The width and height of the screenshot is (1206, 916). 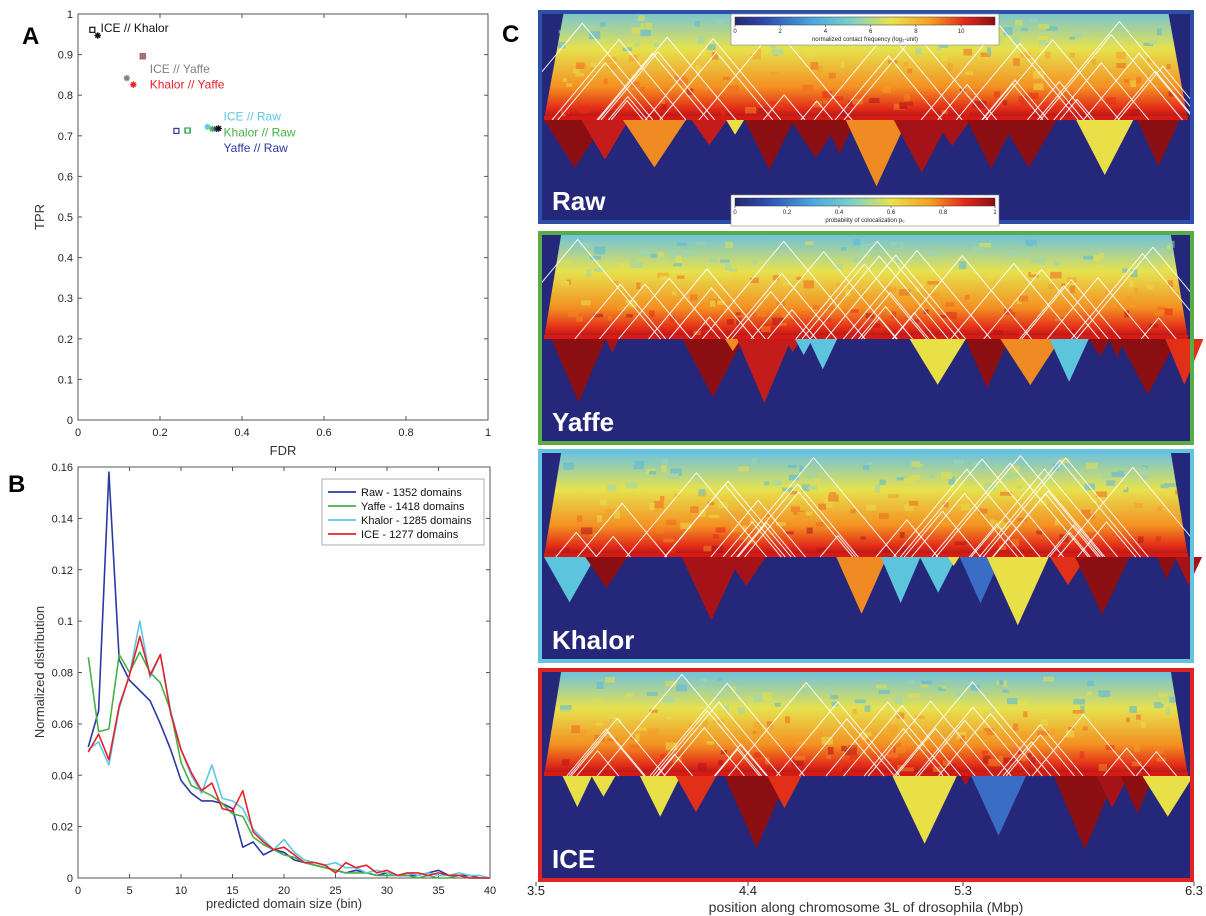 I want to click on y-tick-label: 0.16, so click(x=62, y=468).